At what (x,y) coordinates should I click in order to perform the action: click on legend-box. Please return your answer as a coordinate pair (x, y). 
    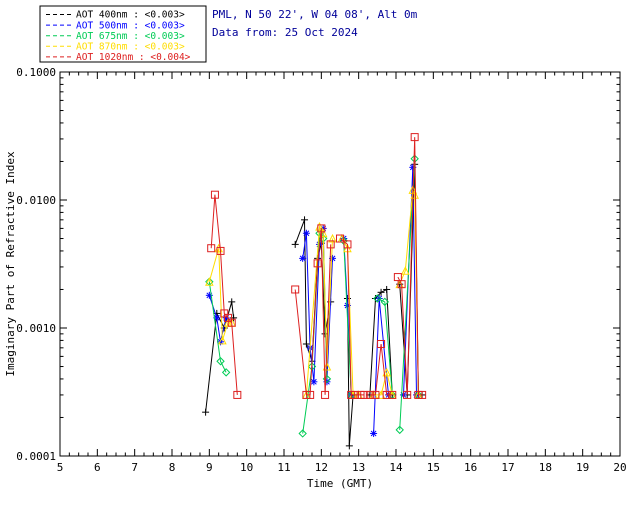
    Looking at the image, I should click on (123, 34).